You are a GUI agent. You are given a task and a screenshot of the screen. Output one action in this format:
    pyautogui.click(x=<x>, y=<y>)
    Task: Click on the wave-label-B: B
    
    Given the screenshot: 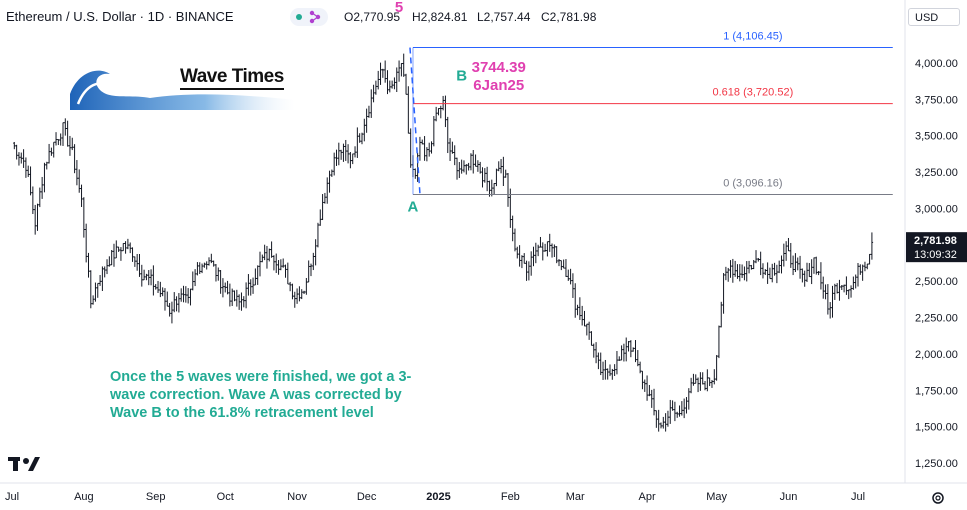 What is the action you would take?
    pyautogui.click(x=461, y=75)
    